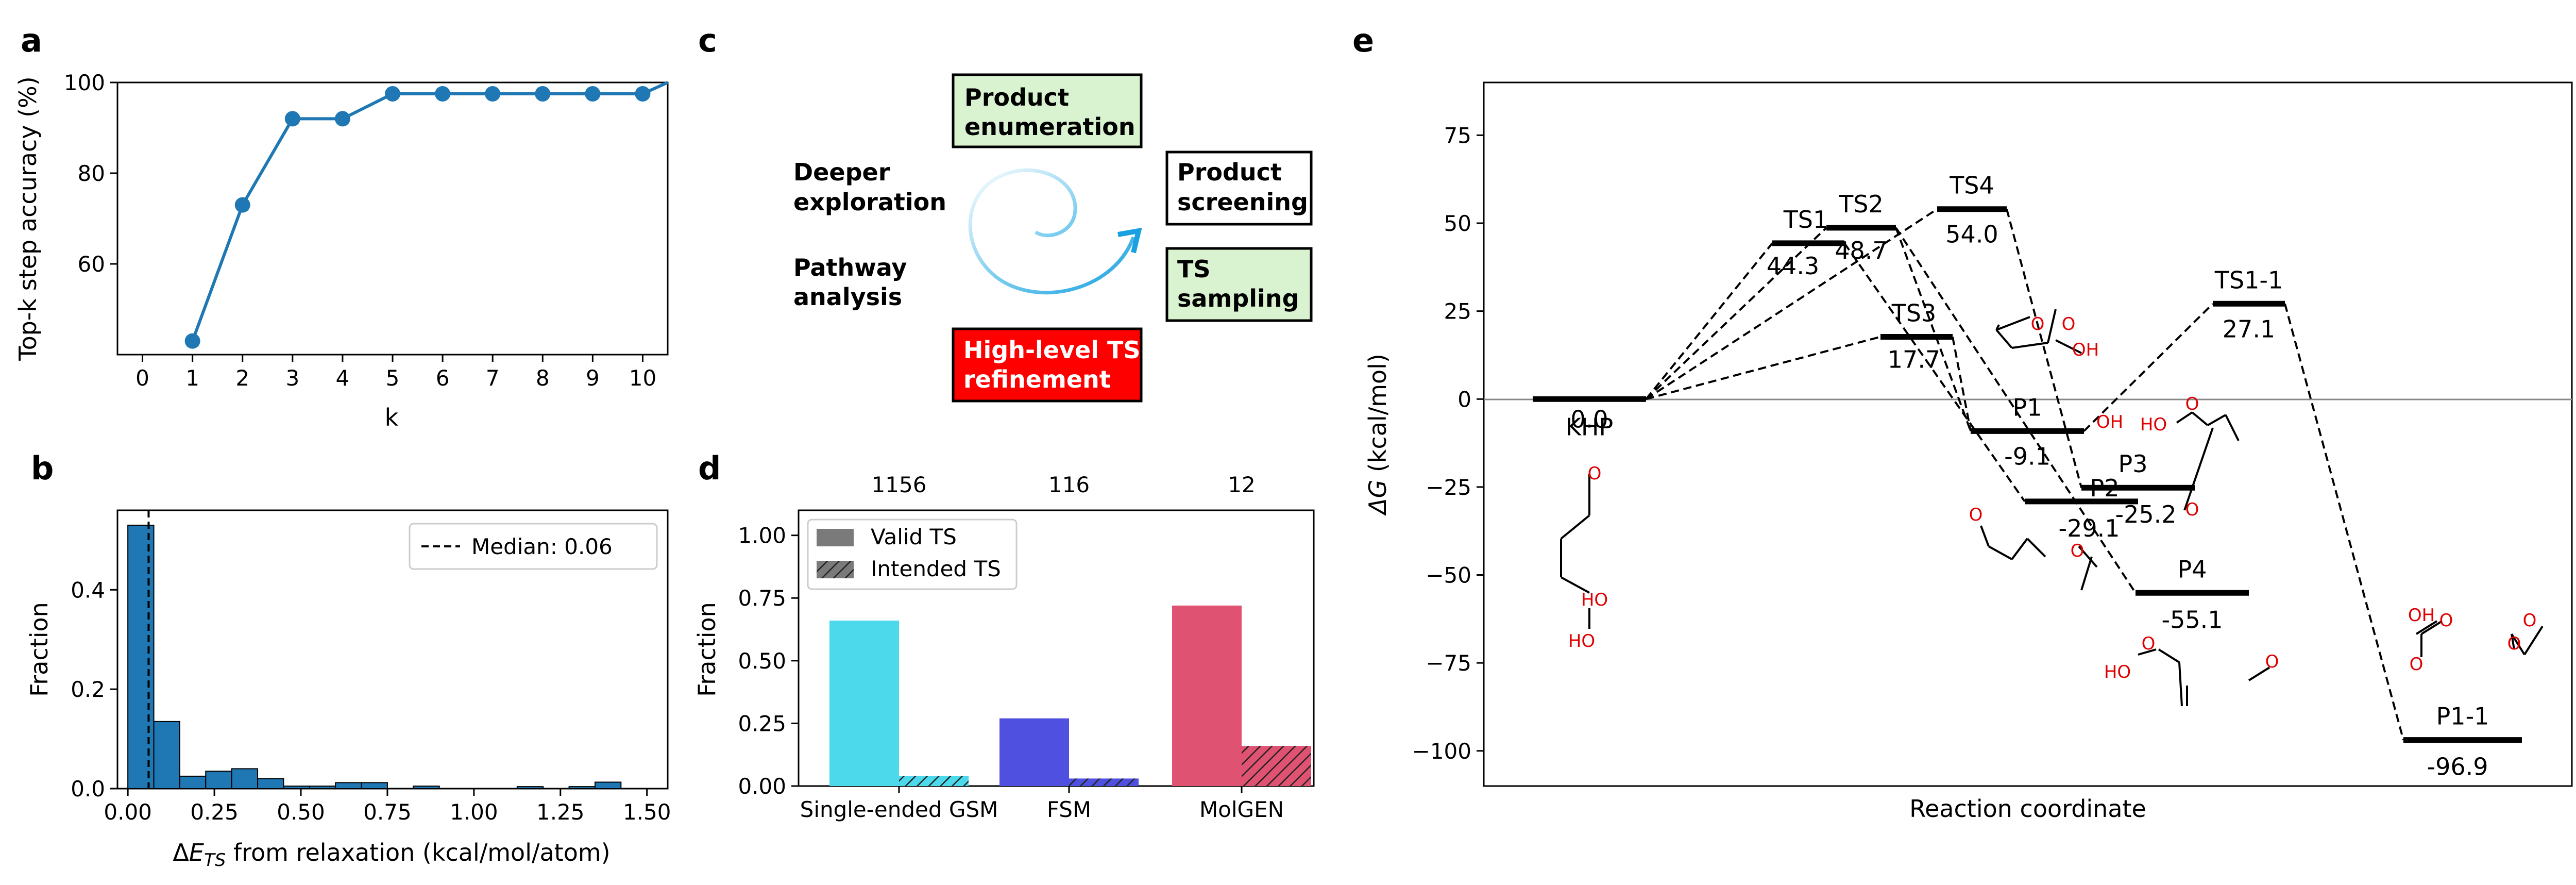 This screenshot has height=885, width=2576. Describe the element at coordinates (762, 786) in the screenshot. I see `y-tick-label: 0.00` at that location.